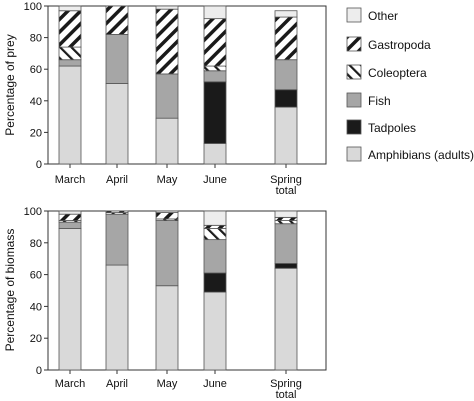 This screenshot has width=474, height=401. What do you see at coordinates (392, 128) in the screenshot?
I see `legend-label-tadpoles: Tadpoles` at bounding box center [392, 128].